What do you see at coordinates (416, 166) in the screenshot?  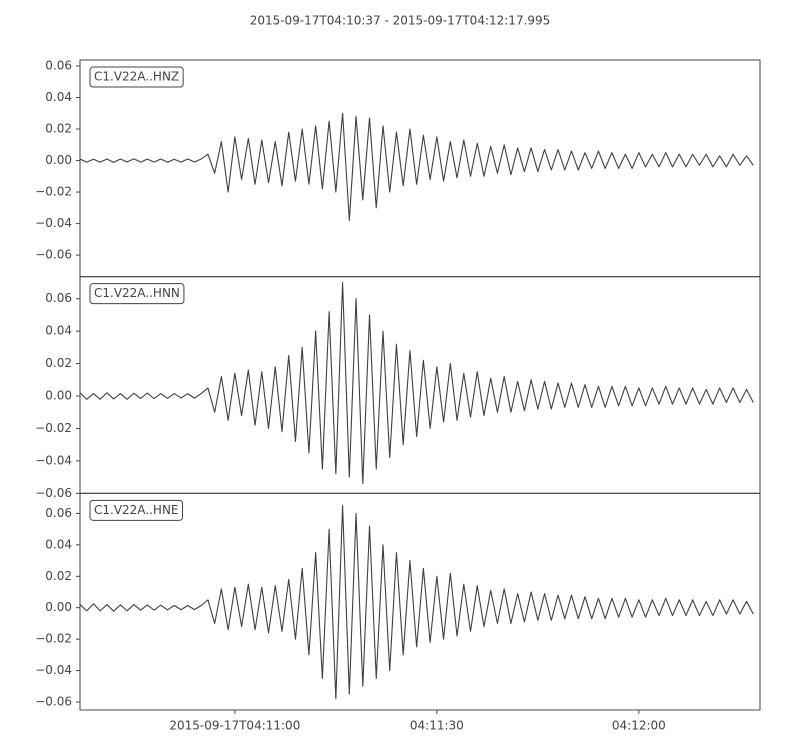 I see `waveform` at bounding box center [416, 166].